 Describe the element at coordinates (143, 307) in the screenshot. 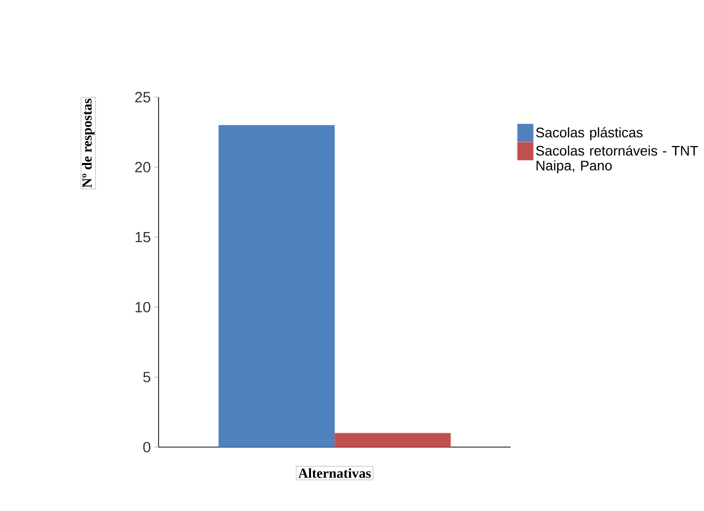

I see `y-tick-label: 10` at that location.